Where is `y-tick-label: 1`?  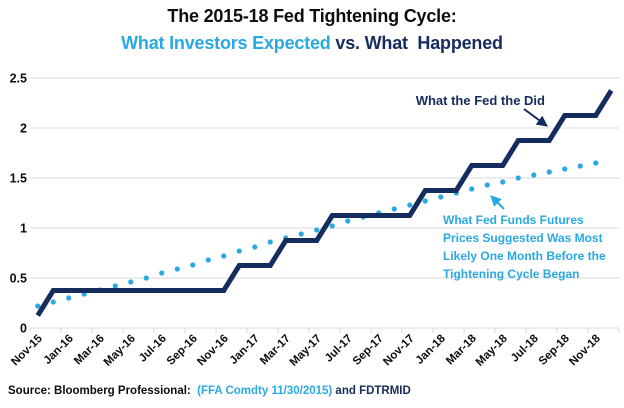 y-tick-label: 1 is located at coordinates (23, 229).